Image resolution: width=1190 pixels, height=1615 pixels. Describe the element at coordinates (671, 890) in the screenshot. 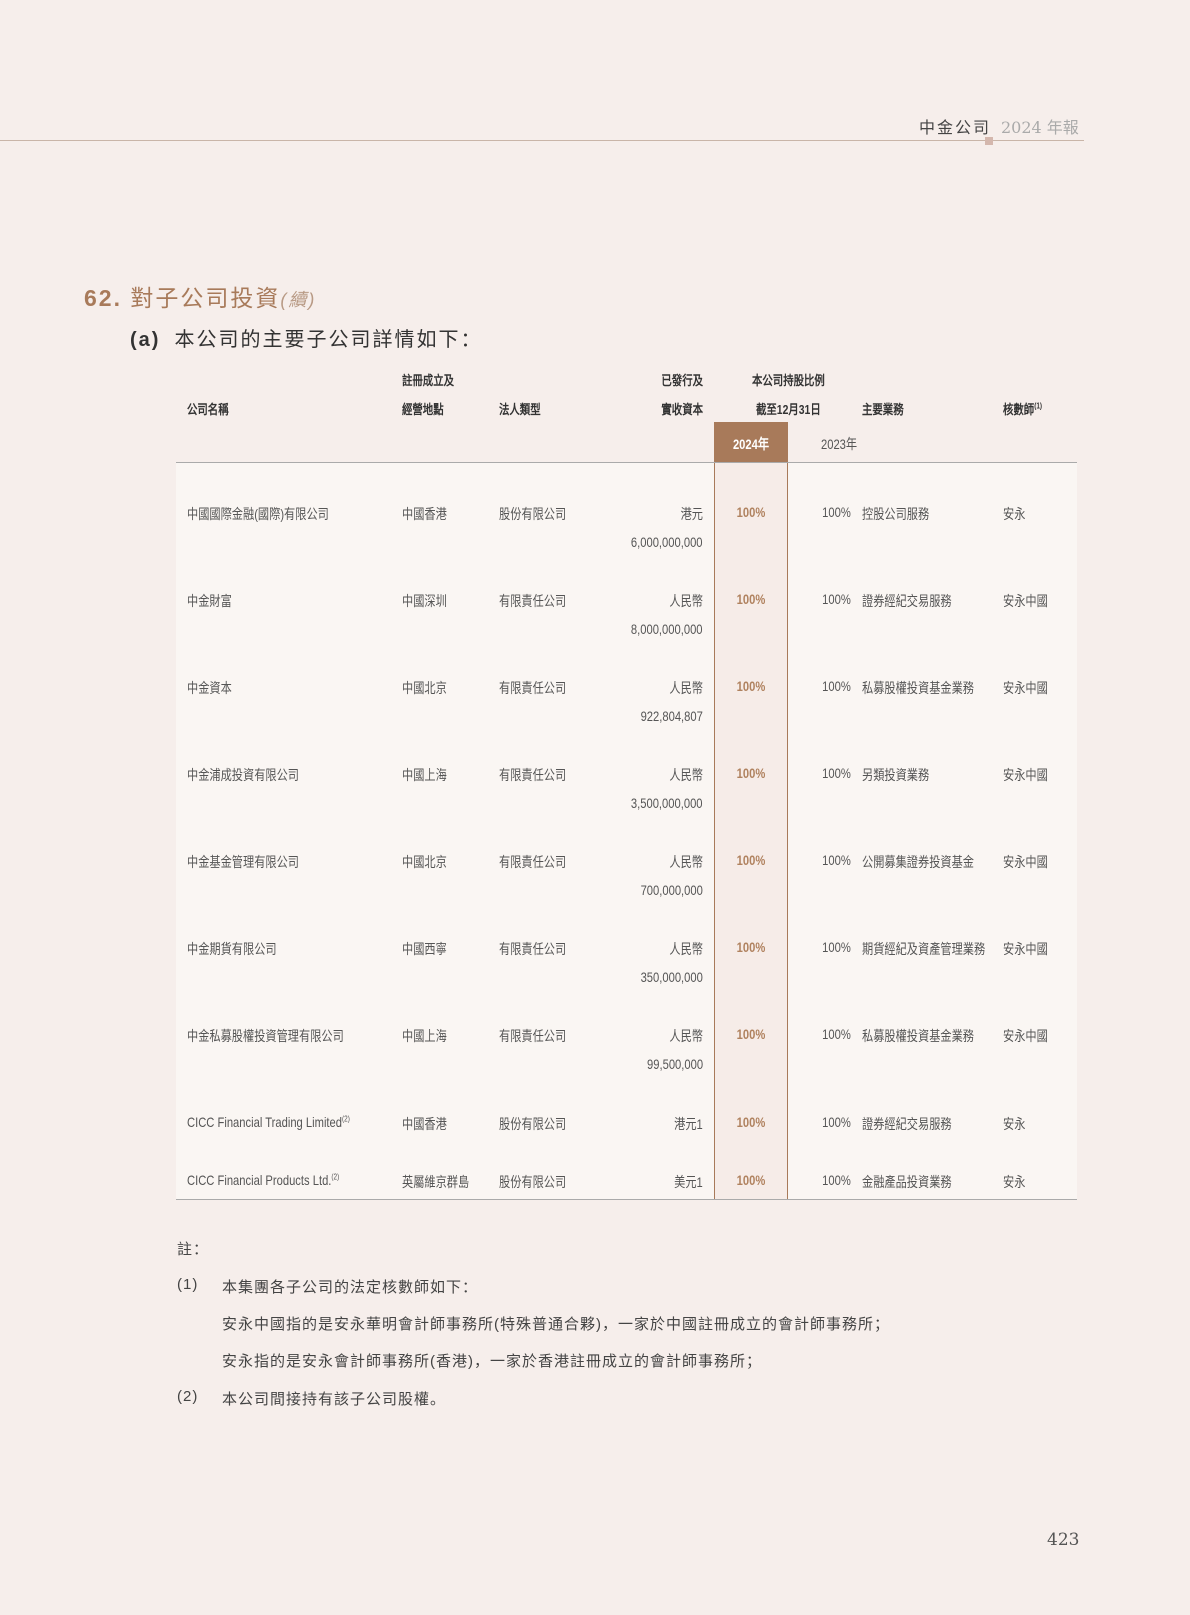

I see `cell-capital-amount: 700,000,000` at that location.